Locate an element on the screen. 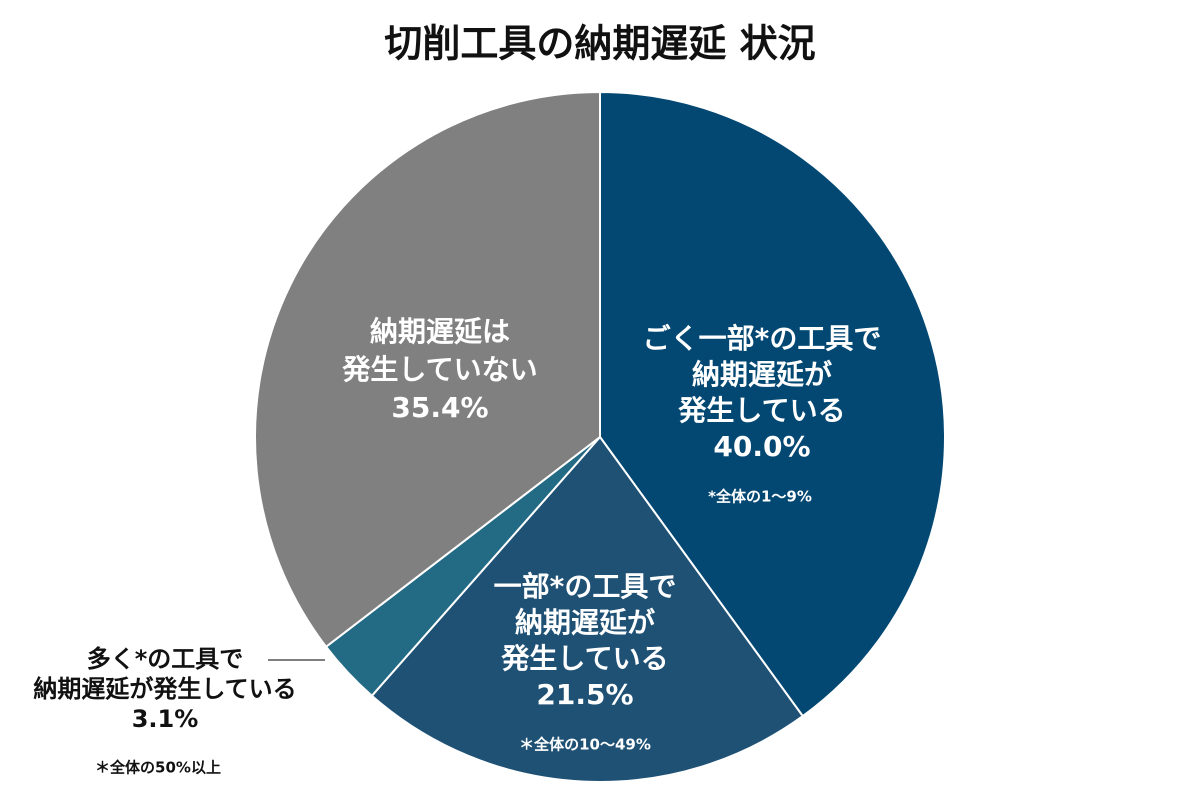 The width and height of the screenshot is (1200, 799). chart-title: 切削工具の納期遅延 状況 is located at coordinates (599, 44).